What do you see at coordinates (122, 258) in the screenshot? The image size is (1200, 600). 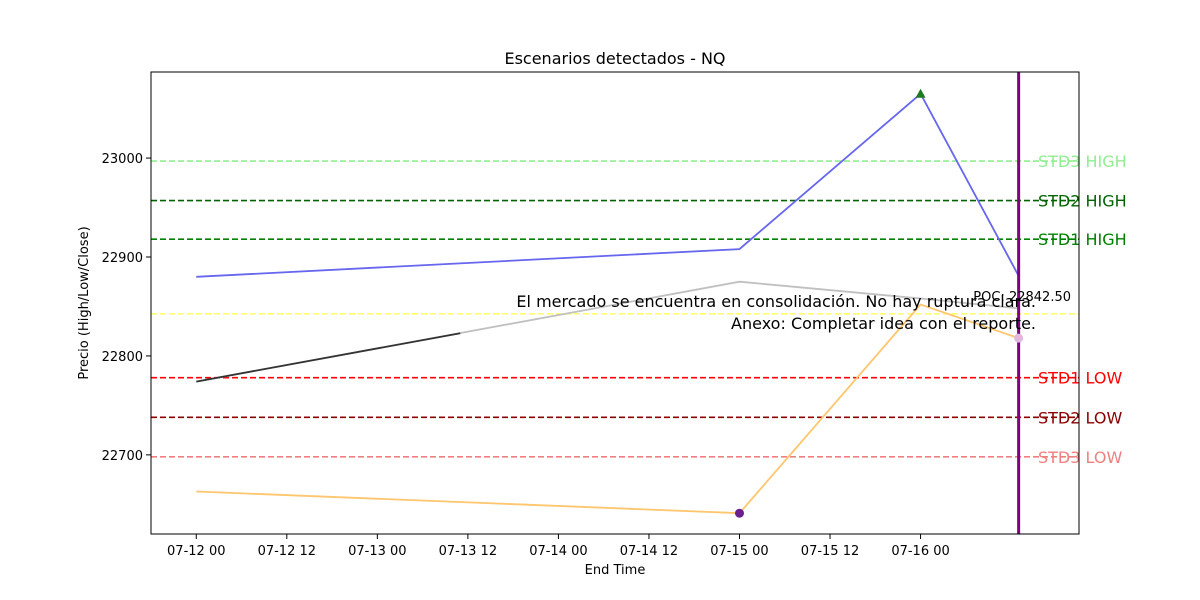 I see `y-tick-label: 22900` at bounding box center [122, 258].